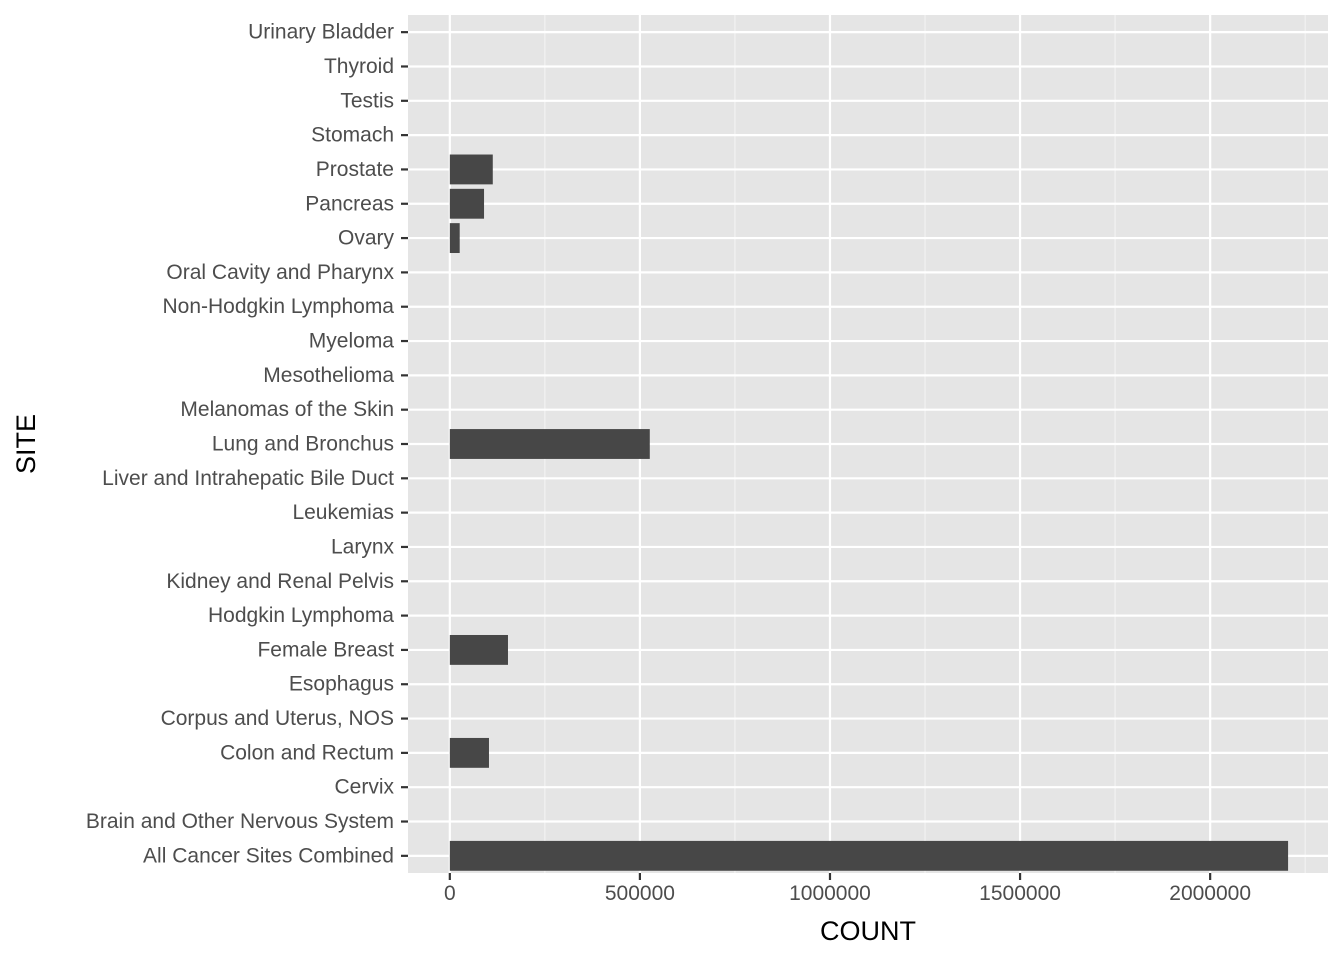 The image size is (1344, 960). What do you see at coordinates (301, 615) in the screenshot?
I see `y-tick-label: Hodgkin Lymphoma` at bounding box center [301, 615].